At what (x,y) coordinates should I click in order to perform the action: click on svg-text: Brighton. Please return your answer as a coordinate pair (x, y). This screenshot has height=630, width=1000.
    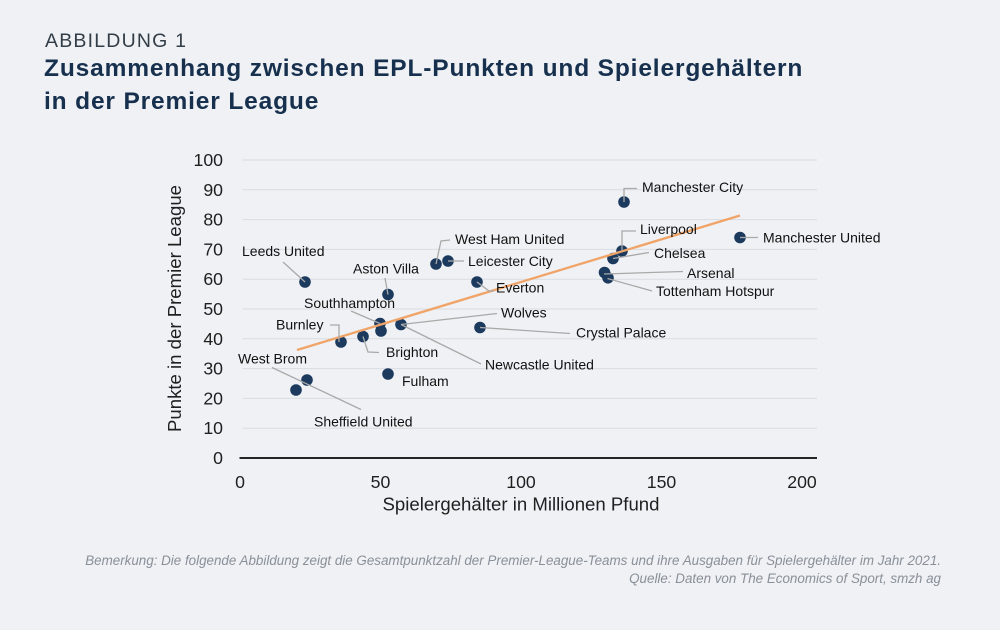
    Looking at the image, I should click on (412, 352).